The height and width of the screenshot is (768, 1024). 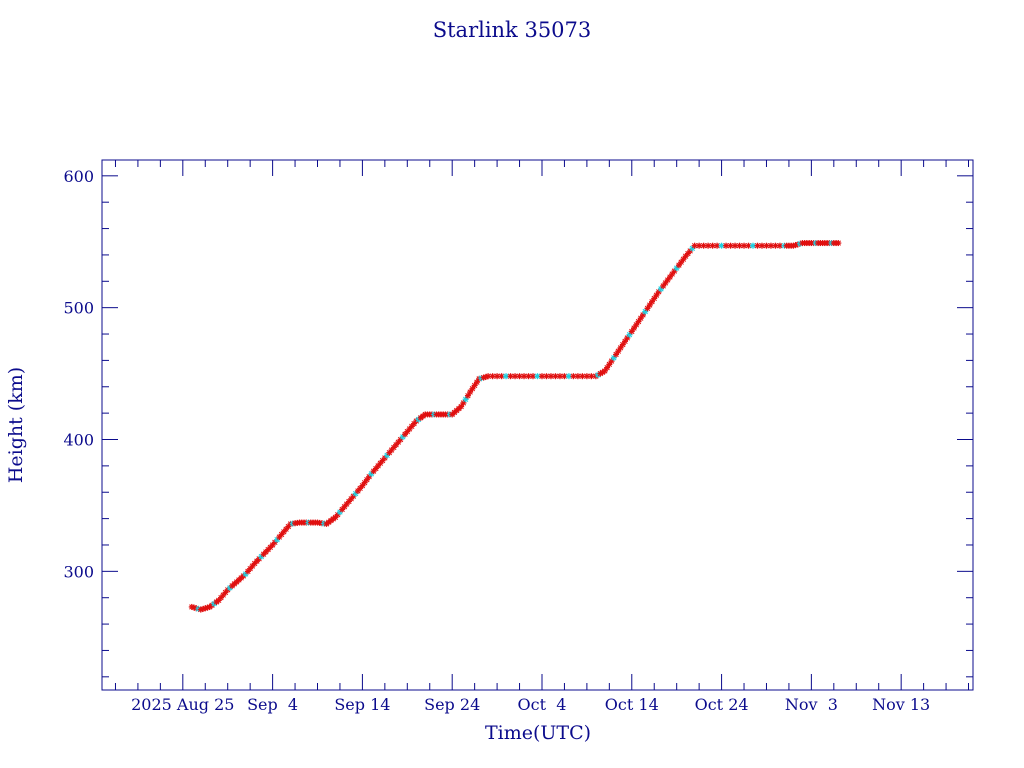 What do you see at coordinates (78, 440) in the screenshot?
I see `y-tick-label: 400` at bounding box center [78, 440].